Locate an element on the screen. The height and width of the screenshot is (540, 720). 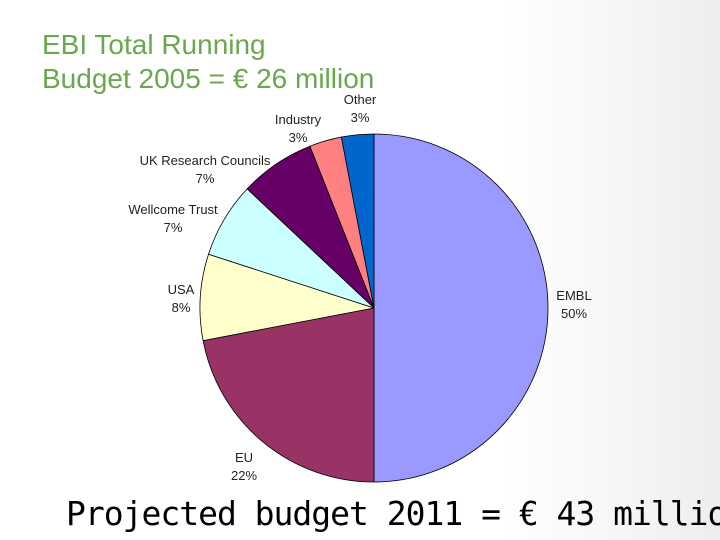
pie-slice-eu is located at coordinates (288, 395).